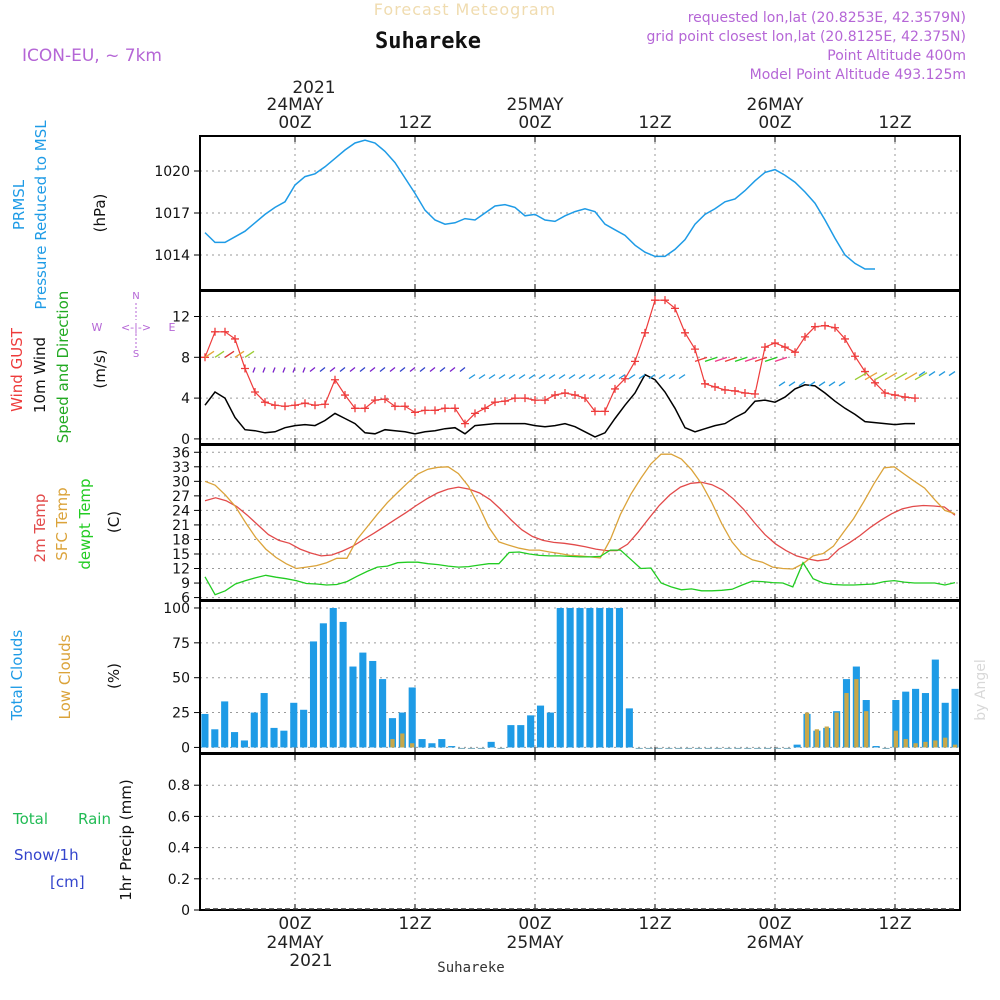 The width and height of the screenshot is (1000, 1000). I want to click on y-tick-label: 0.2, so click(179, 880).